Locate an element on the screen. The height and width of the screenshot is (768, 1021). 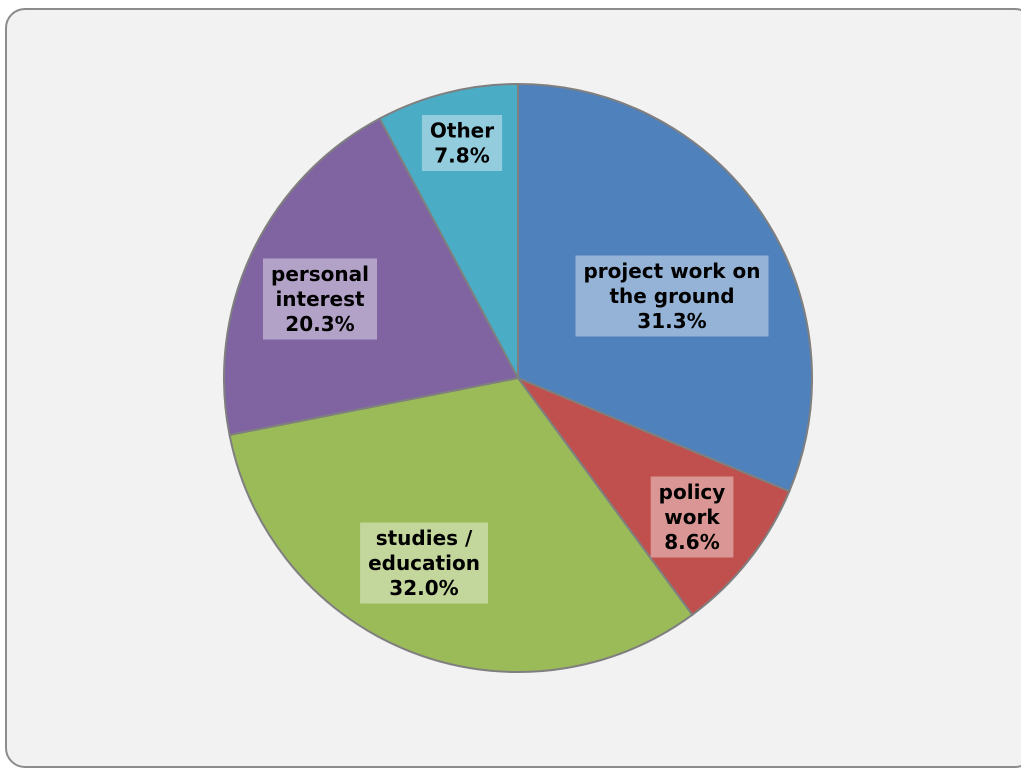
slice-value-label: 31.3% is located at coordinates (671, 321).